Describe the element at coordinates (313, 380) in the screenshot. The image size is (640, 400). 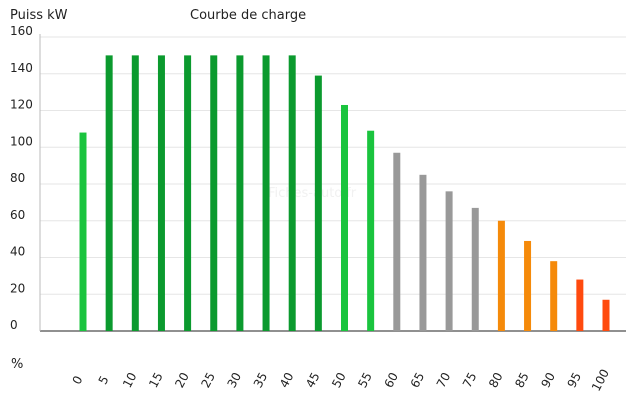
I see `x-tick-label: 45` at that location.